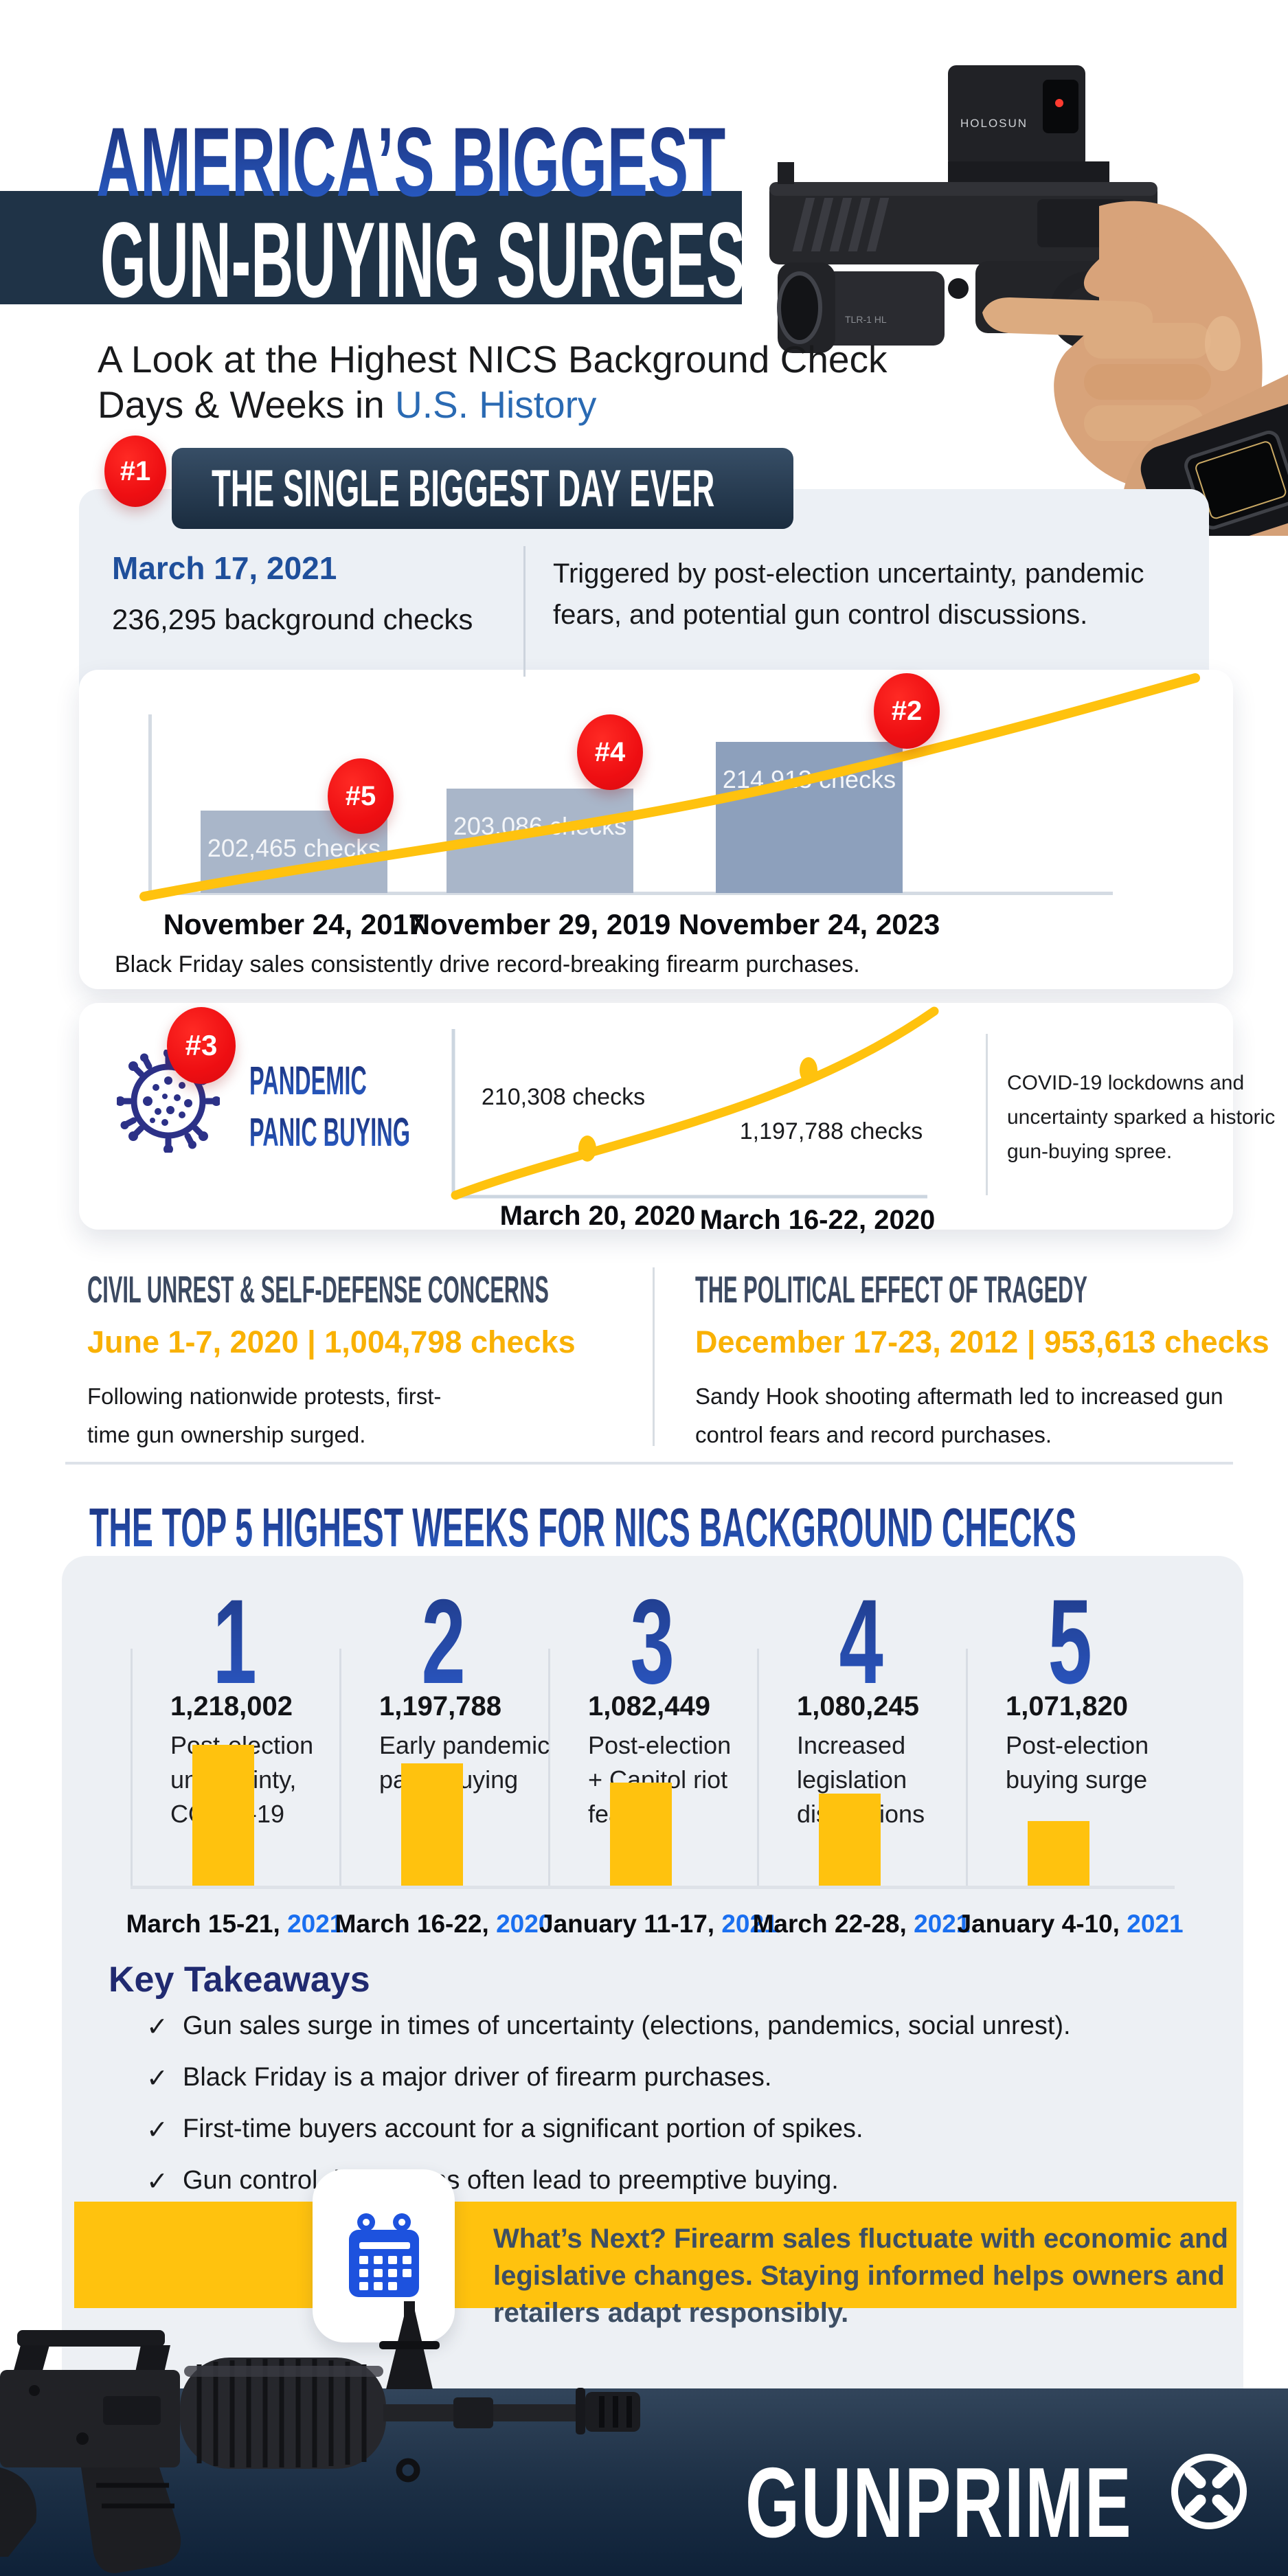  Describe the element at coordinates (809, 924) in the screenshot. I see `bf-bar-date: November 24, 2023` at that location.